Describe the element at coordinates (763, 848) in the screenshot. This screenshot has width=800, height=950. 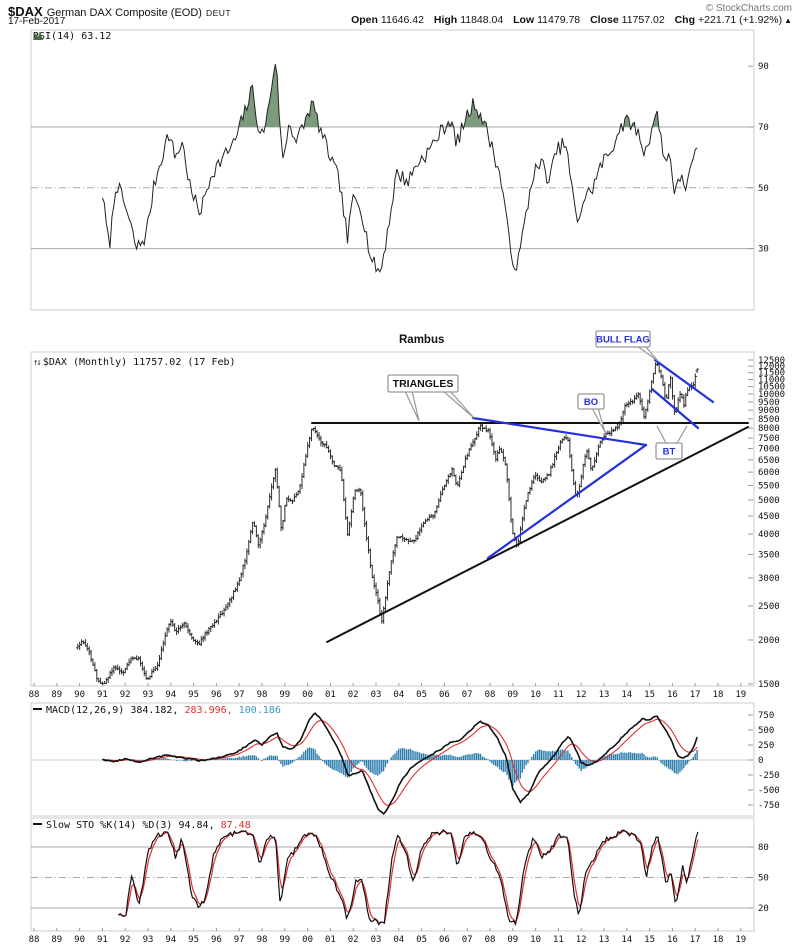
I see `svg-text: 80` at that location.